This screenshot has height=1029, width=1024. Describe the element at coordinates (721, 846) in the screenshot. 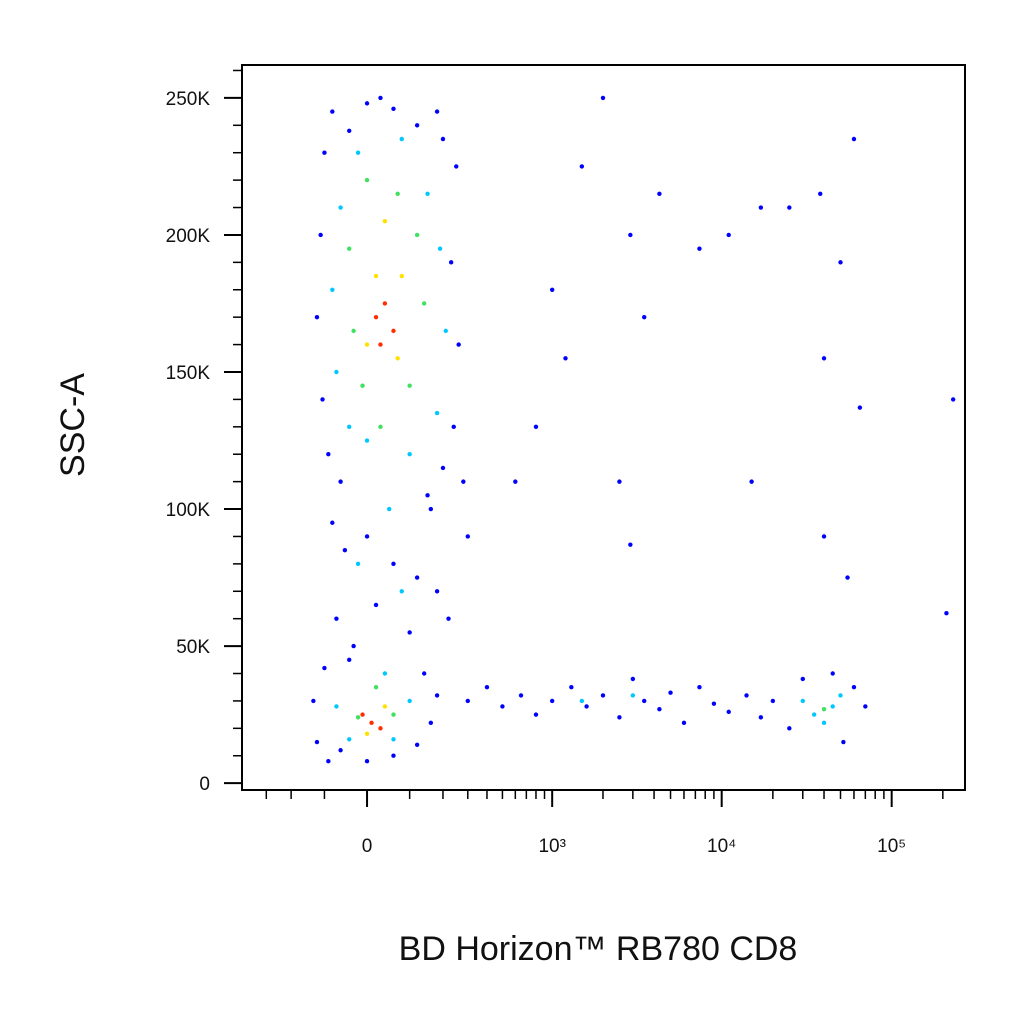

I see `x-tick-label: 10⁴` at that location.